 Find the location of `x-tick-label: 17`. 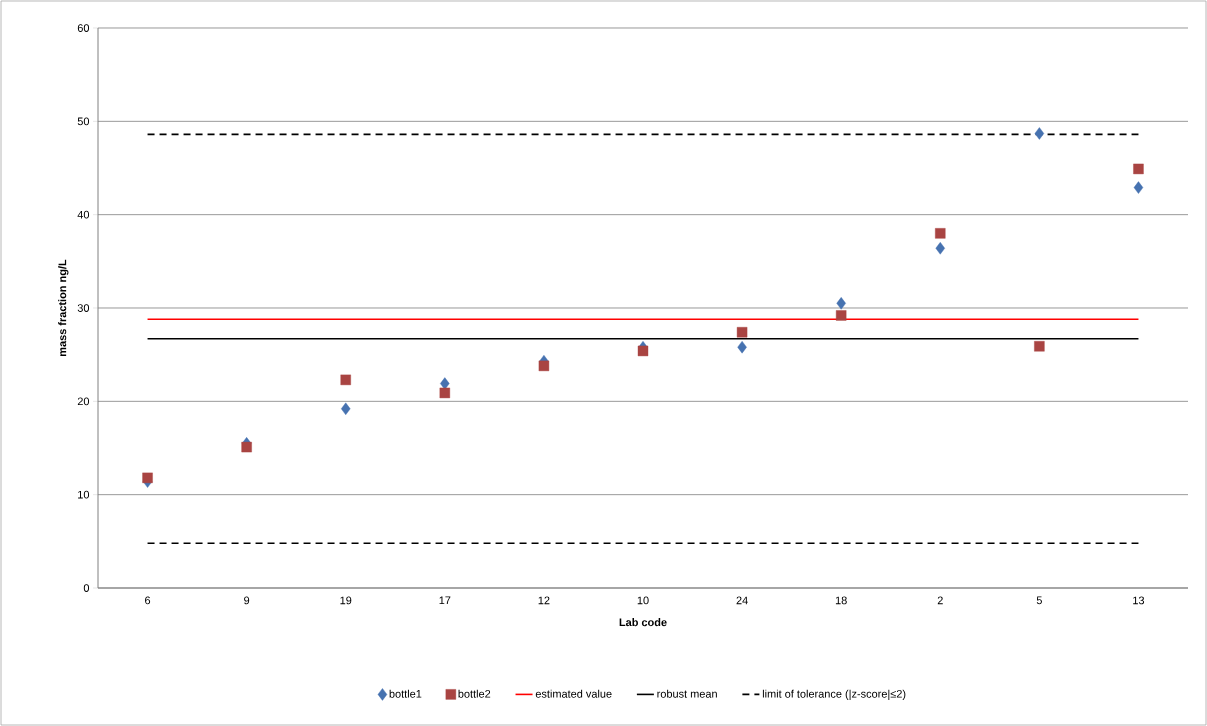

x-tick-label: 17 is located at coordinates (445, 600).